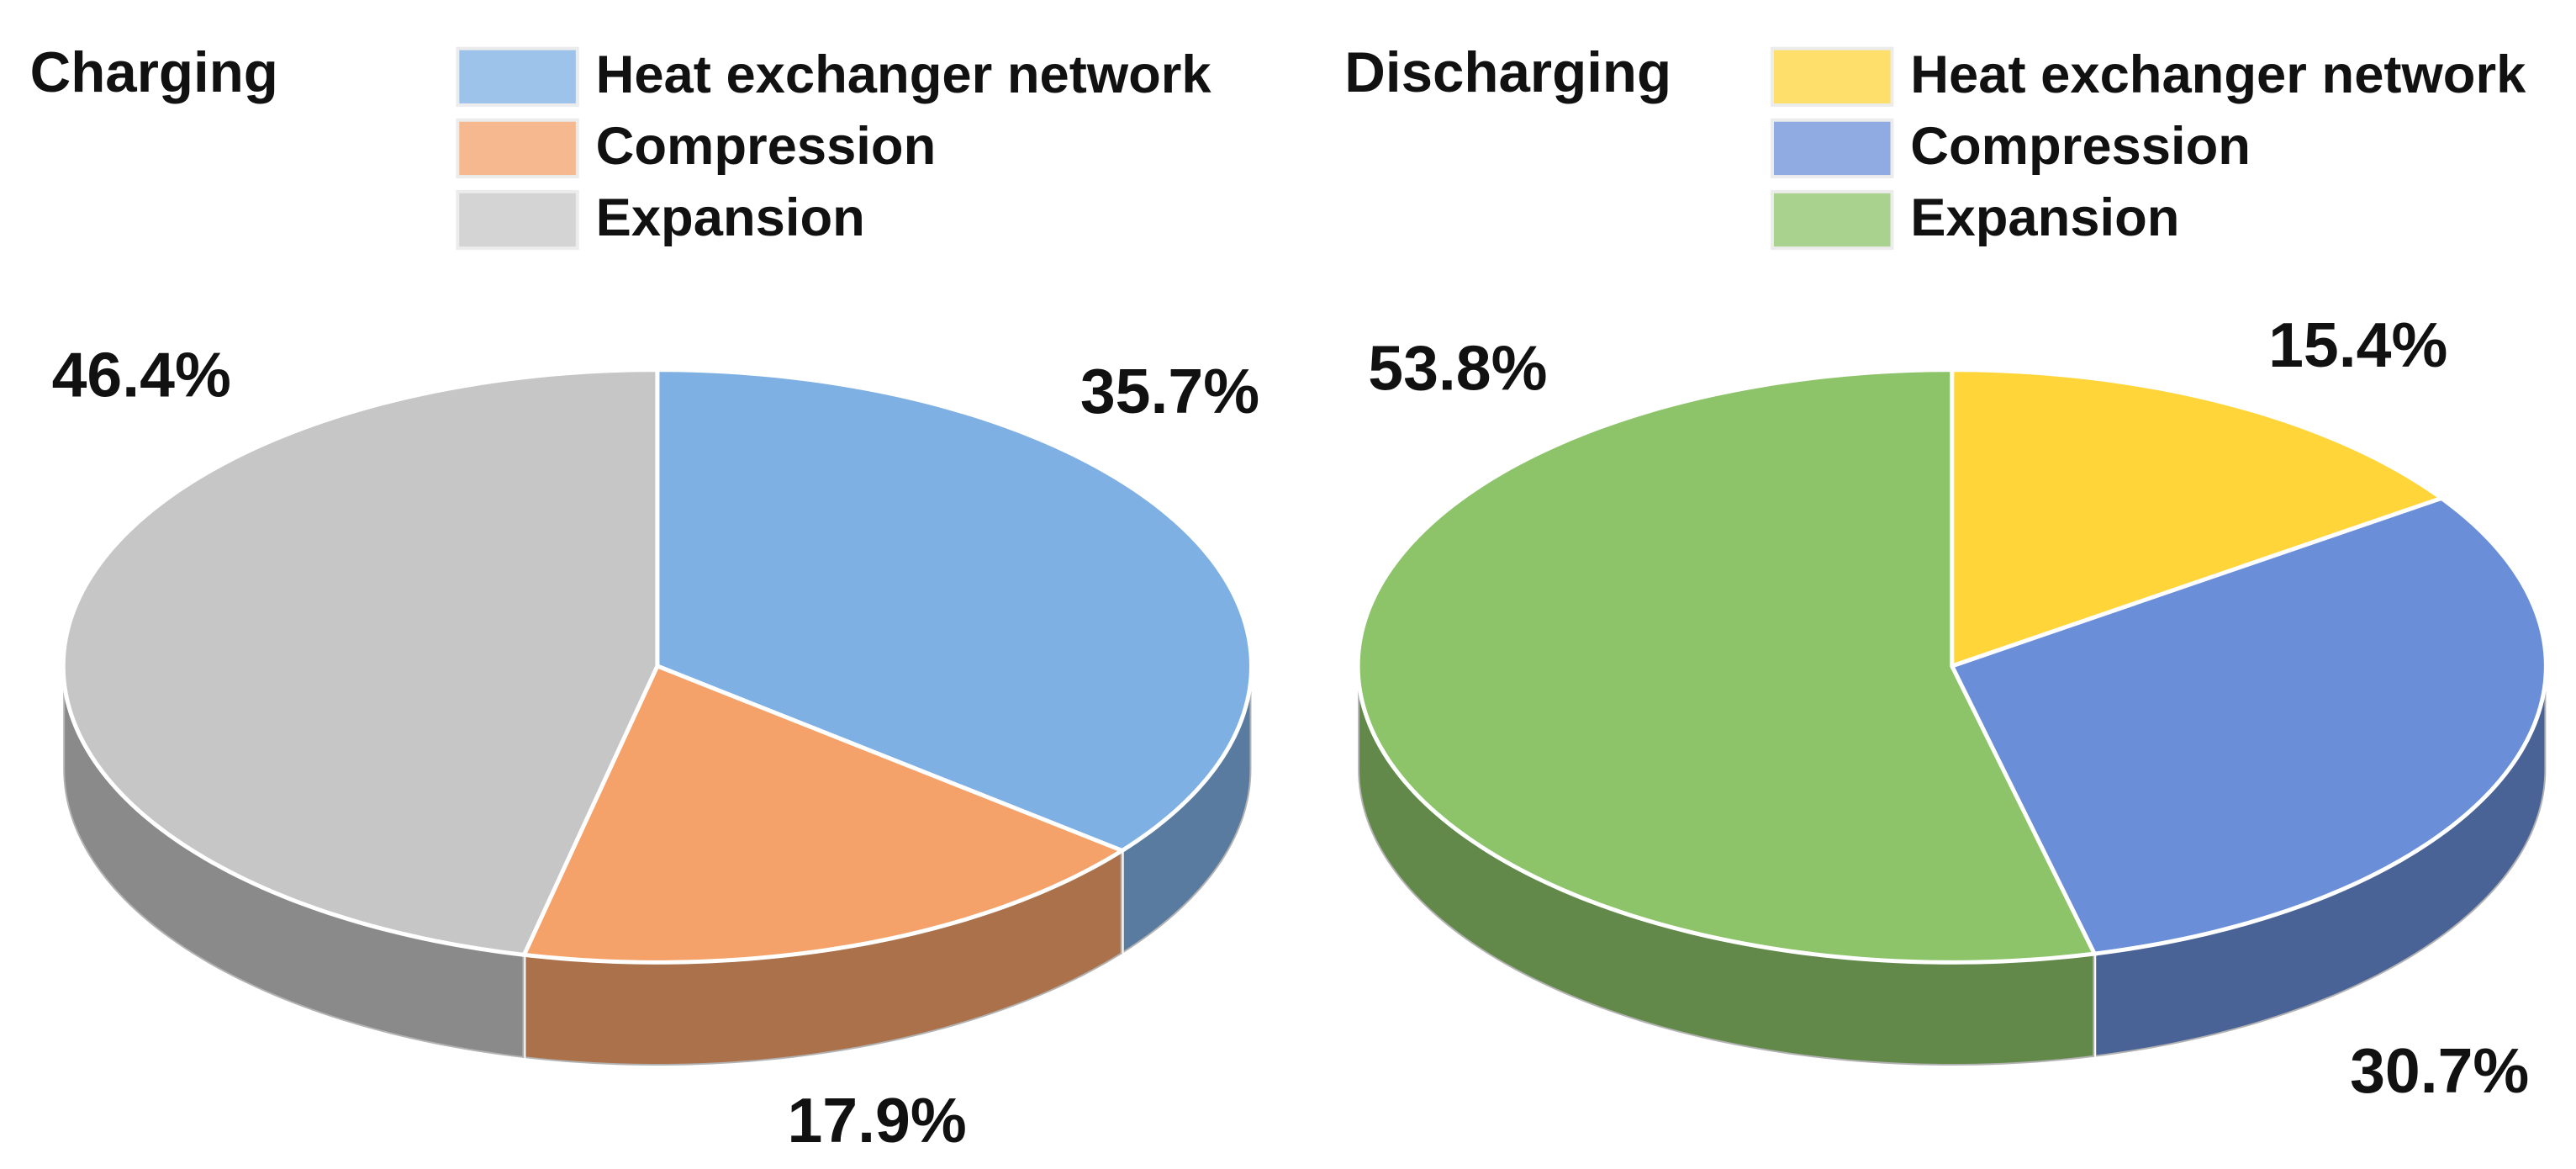  What do you see at coordinates (1508, 72) in the screenshot?
I see `chart-title: Discharging` at bounding box center [1508, 72].